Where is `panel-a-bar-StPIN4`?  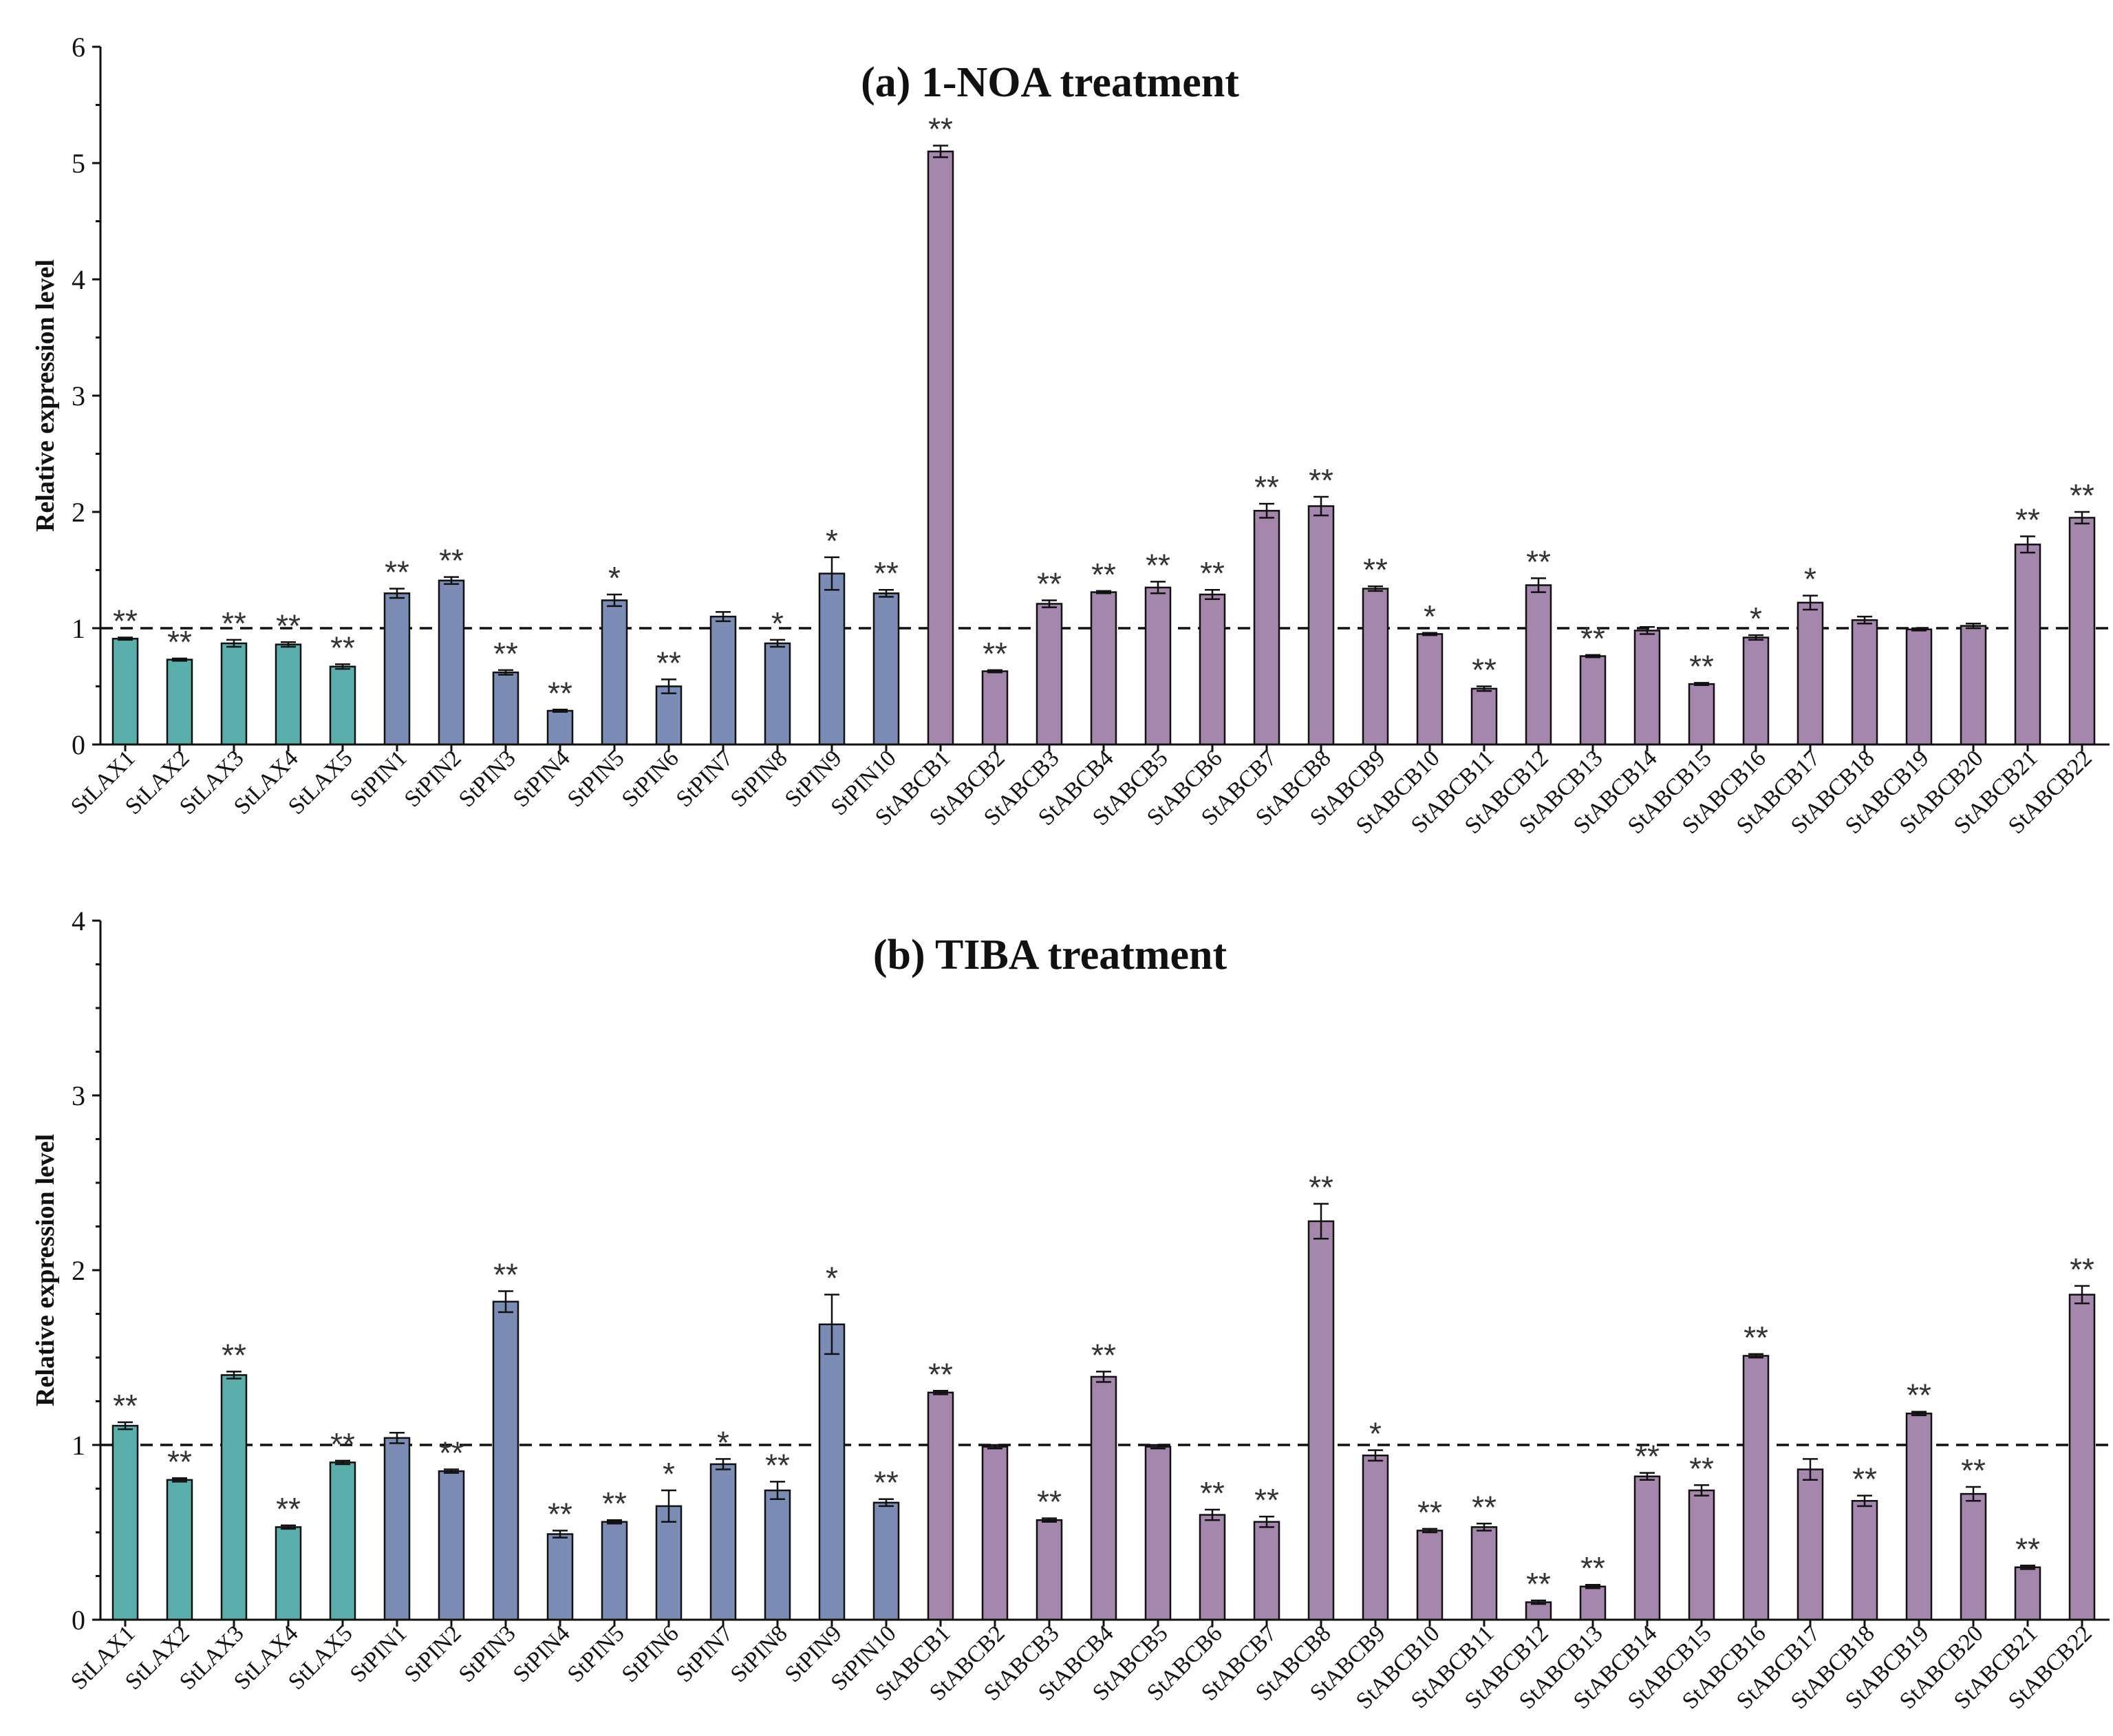
panel-a-bar-StPIN4 is located at coordinates (560, 728).